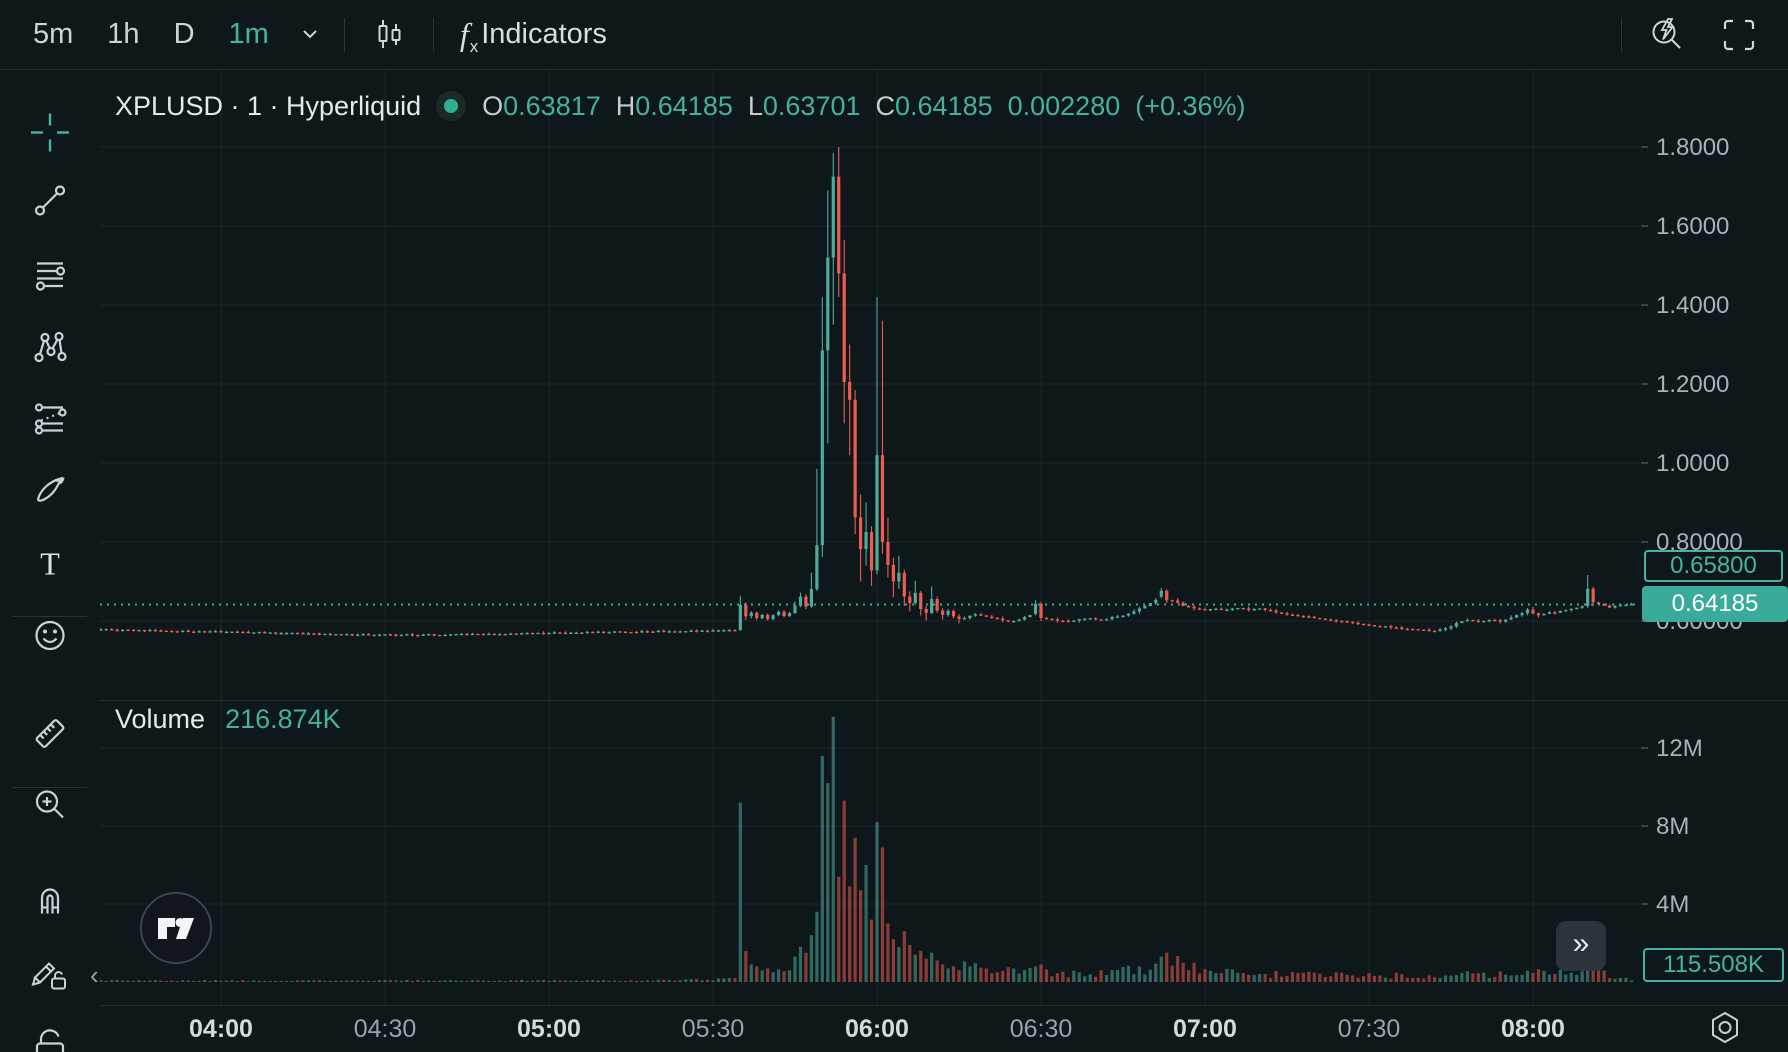 Image resolution: width=1788 pixels, height=1052 pixels. I want to click on ohlc-letter: L, so click(755, 105).